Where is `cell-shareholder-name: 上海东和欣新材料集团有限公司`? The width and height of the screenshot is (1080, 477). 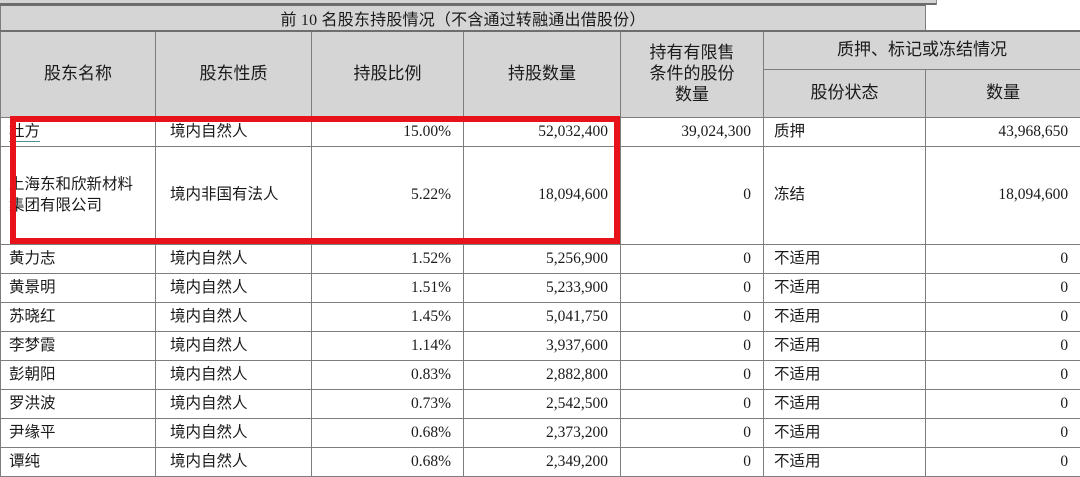 cell-shareholder-name: 上海东和欣新材料集团有限公司 is located at coordinates (78, 195).